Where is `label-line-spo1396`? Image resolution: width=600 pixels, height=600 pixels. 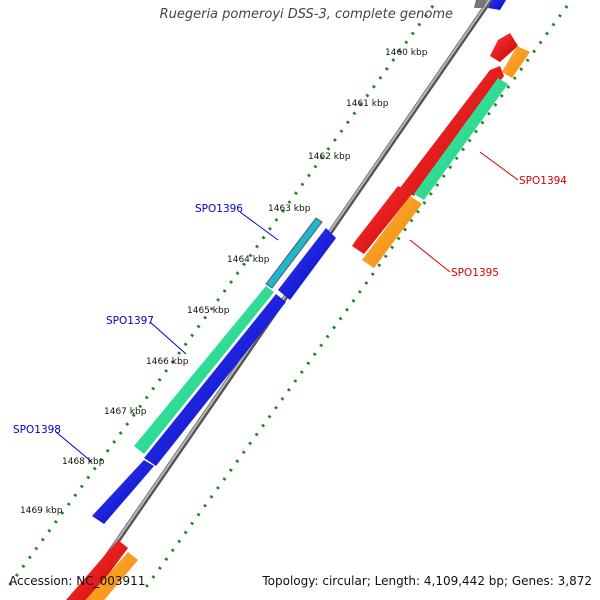 label-line-spo1396 is located at coordinates (259, 226).